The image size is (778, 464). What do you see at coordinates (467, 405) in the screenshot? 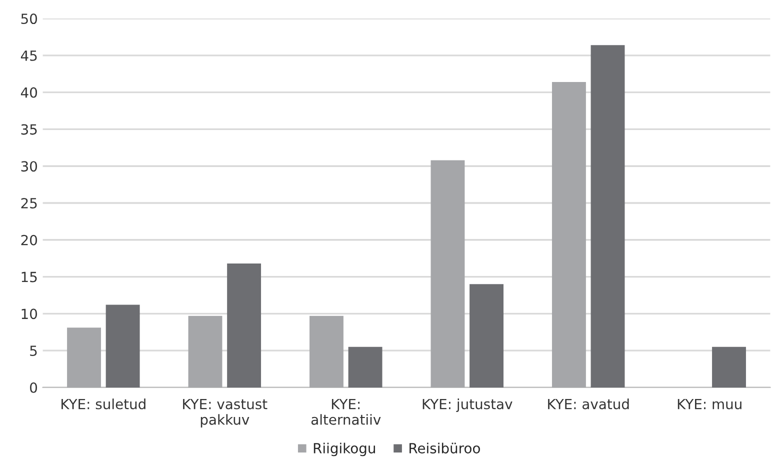
I see `x-tick-label: KYE: jutustav` at bounding box center [467, 405].